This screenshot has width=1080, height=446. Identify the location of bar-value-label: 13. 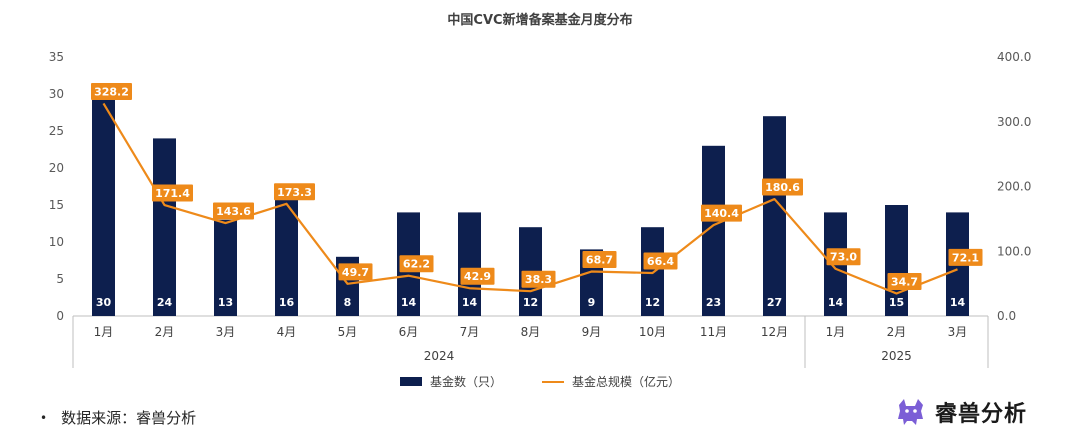
(225, 302).